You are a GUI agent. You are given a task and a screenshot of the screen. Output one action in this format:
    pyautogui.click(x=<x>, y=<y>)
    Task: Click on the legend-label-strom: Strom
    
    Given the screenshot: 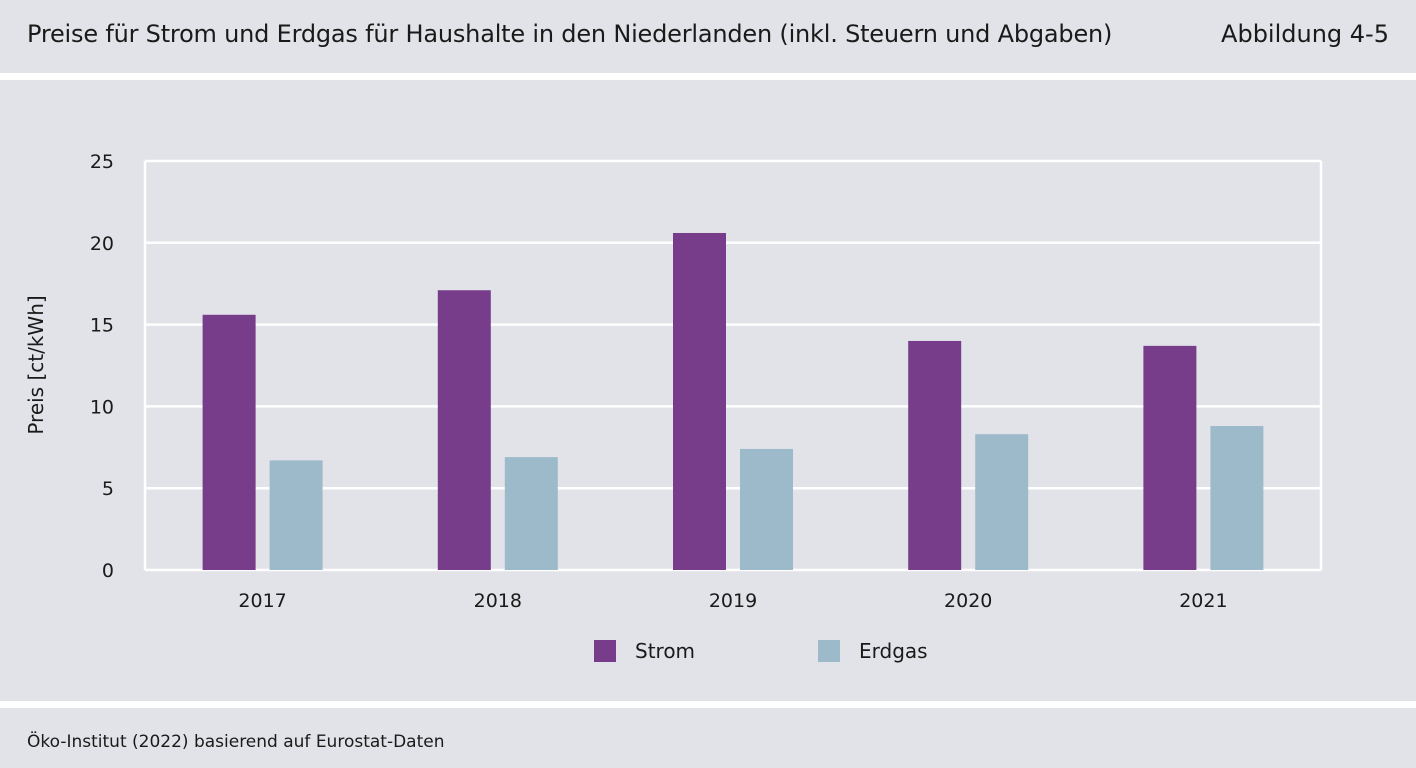 What is the action you would take?
    pyautogui.click(x=665, y=651)
    